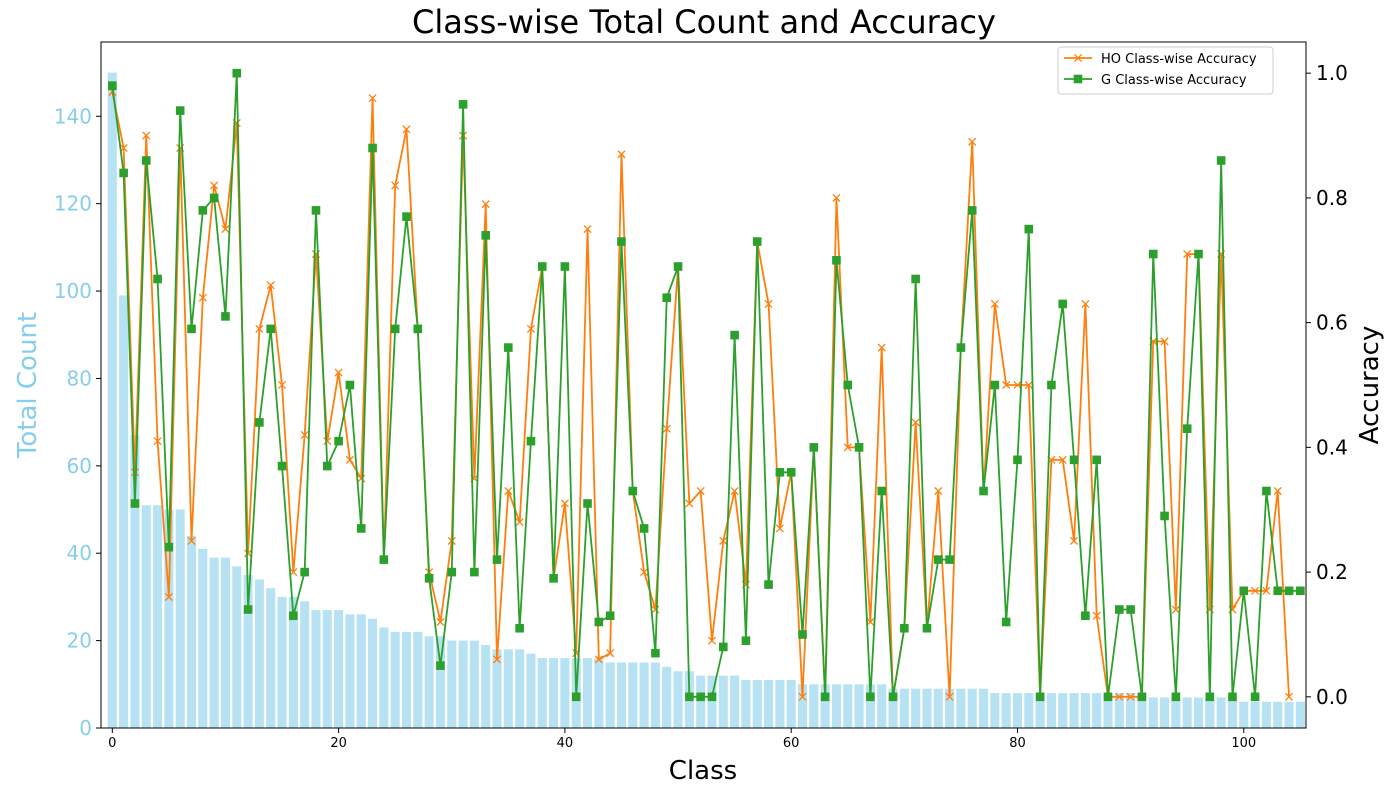 Image resolution: width=1400 pixels, height=800 pixels. I want to click on right-tick-label-1: 1.0, so click(1332, 73).